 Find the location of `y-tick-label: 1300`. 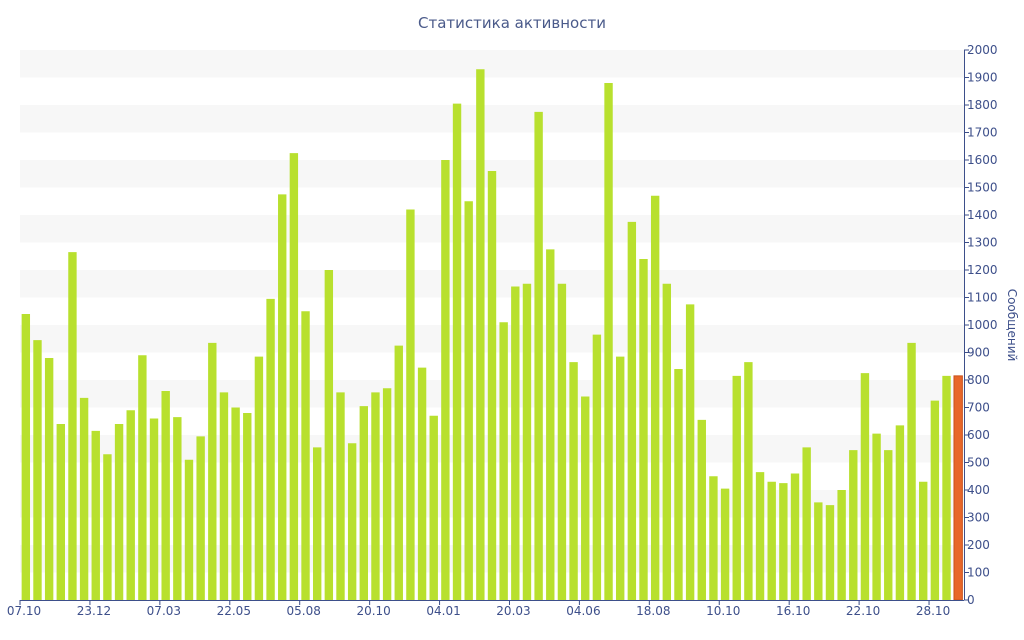

y-tick-label: 1300 is located at coordinates (982, 243).